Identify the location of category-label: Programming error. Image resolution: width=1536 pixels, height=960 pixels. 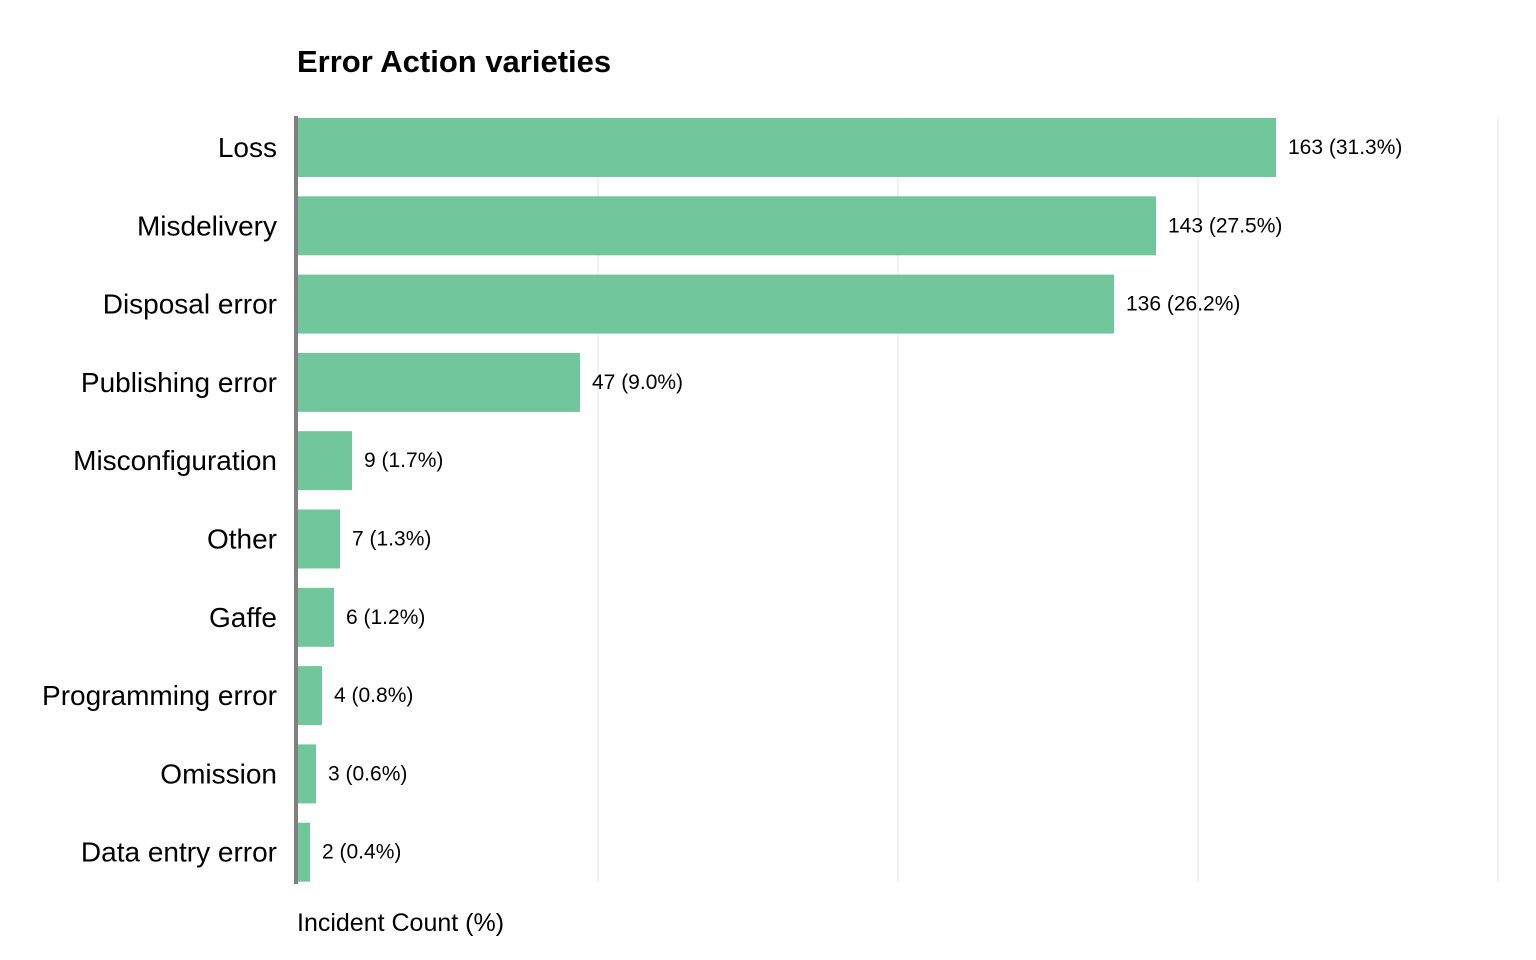
(159, 695).